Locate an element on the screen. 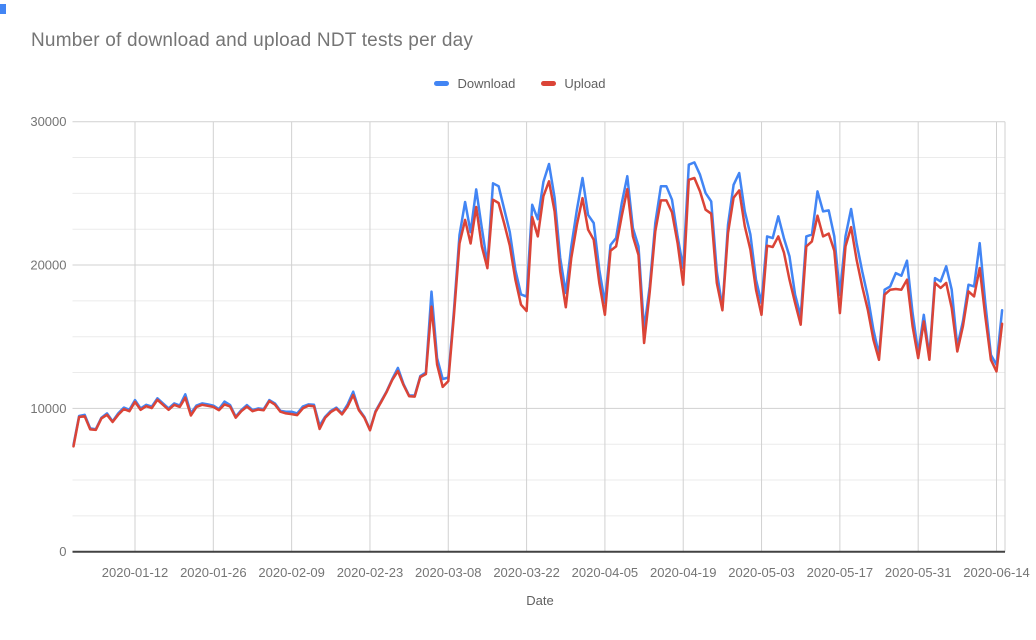 The width and height of the screenshot is (1036, 640). x-tick-label: 2020-04-19 is located at coordinates (683, 572).